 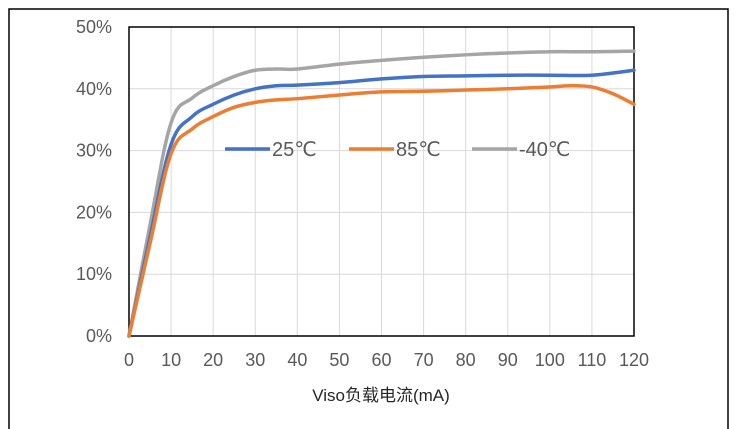 What do you see at coordinates (592, 360) in the screenshot?
I see `x-tick-label: 110` at bounding box center [592, 360].